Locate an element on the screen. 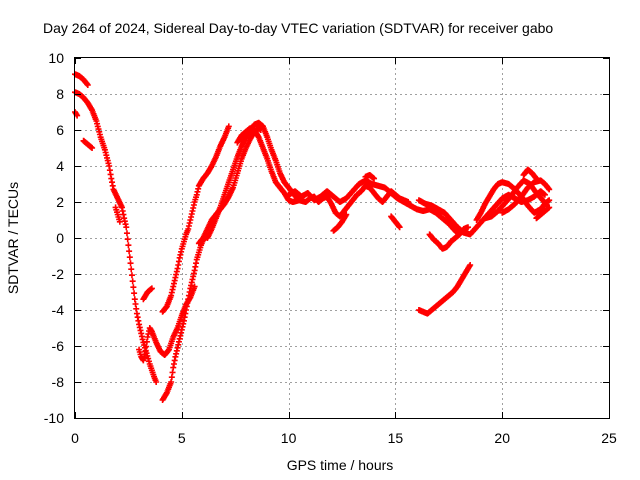 The width and height of the screenshot is (640, 480). y-axis-title: SDTVAR / TECUs is located at coordinates (13, 238).